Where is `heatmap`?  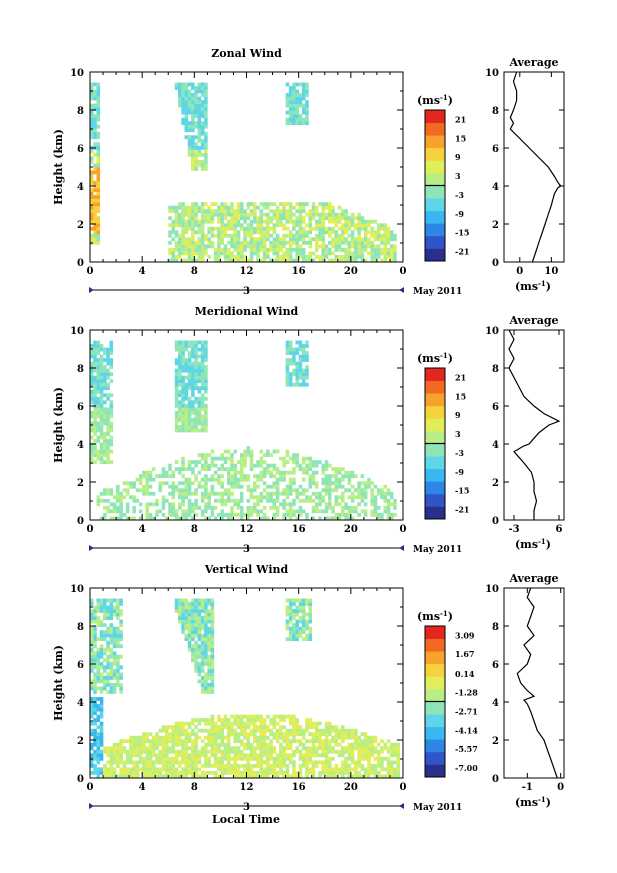 heatmap is located at coordinates (243, 172).